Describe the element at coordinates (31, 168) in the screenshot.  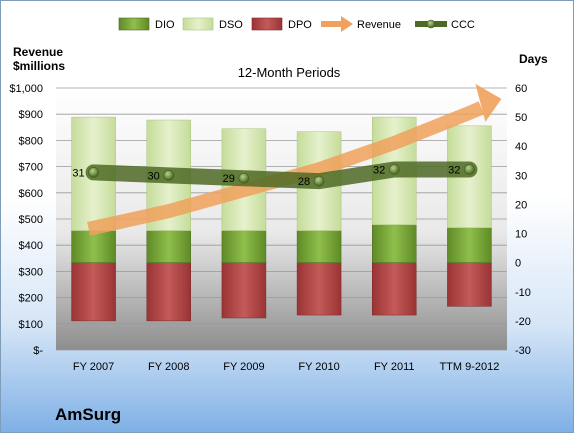
I see `left-tick-label: $700` at that location.